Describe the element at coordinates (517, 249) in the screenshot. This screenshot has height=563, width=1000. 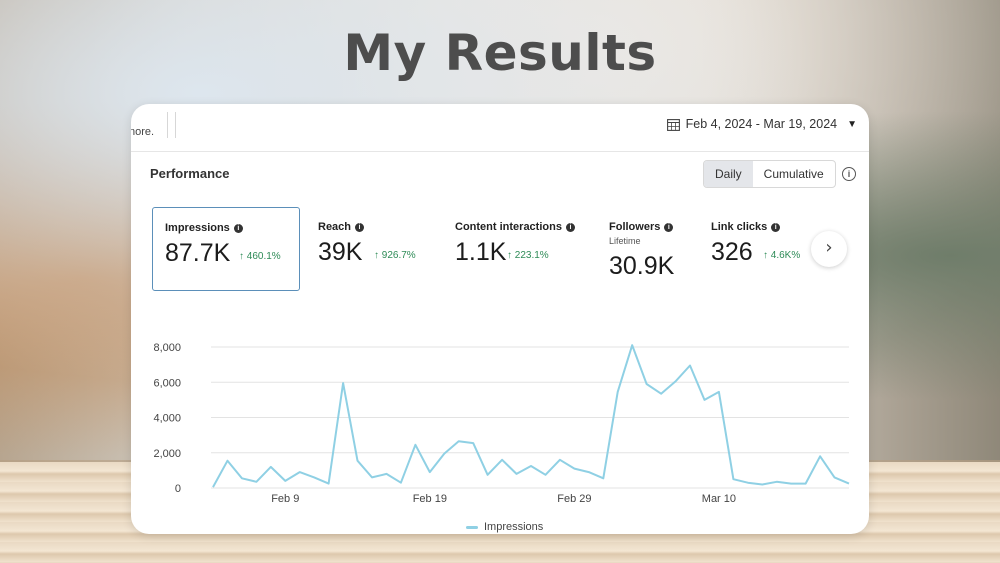
I see `metric-content-interactions: Content interactions i 1.1K ↑ 223.1%` at that location.